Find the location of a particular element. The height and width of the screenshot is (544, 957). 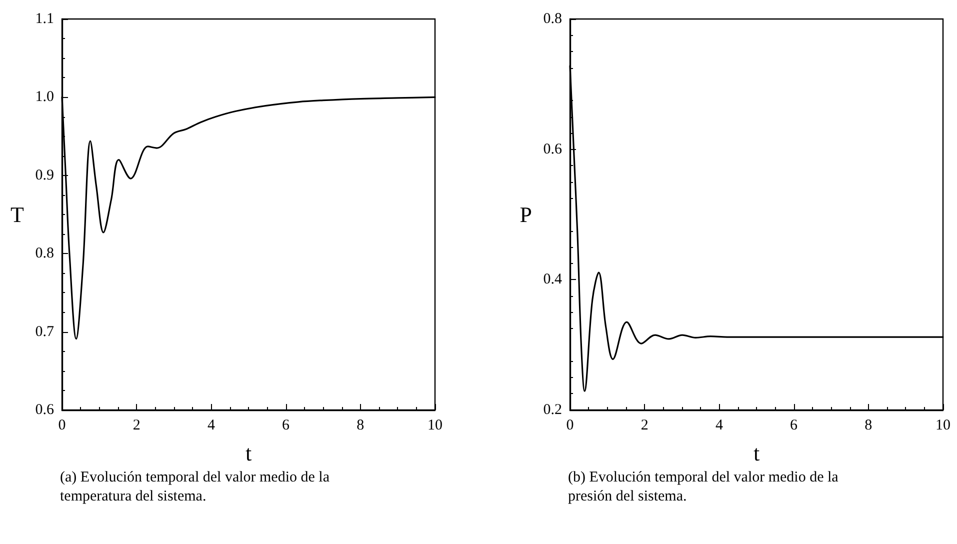

y-axis-title: T is located at coordinates (17, 214).